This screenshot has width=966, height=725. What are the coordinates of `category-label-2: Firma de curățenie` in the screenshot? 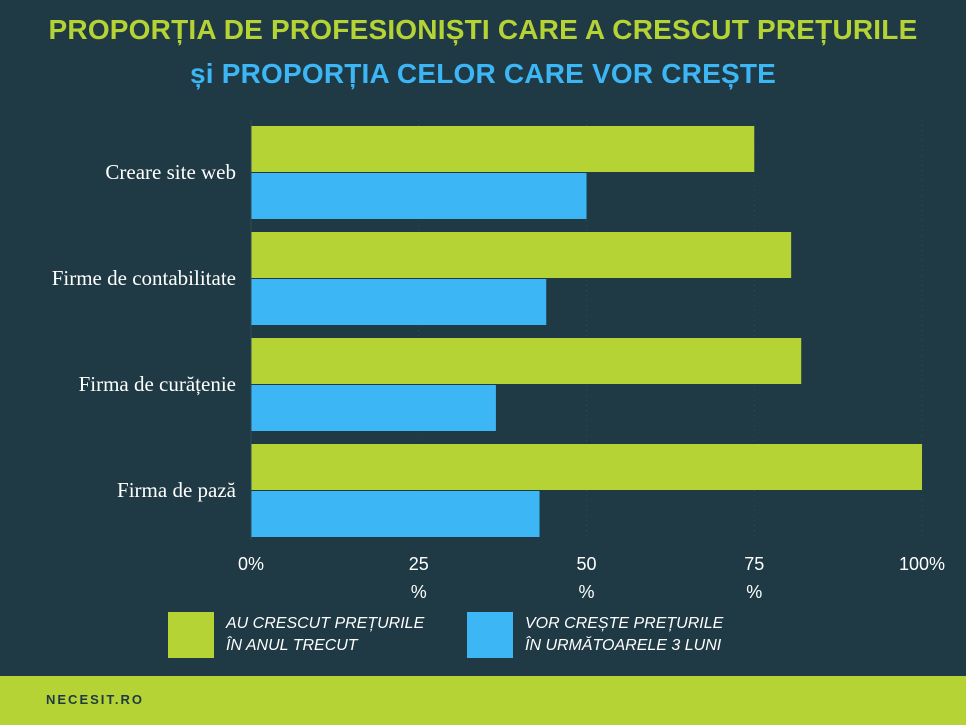 It's located at (157, 384).